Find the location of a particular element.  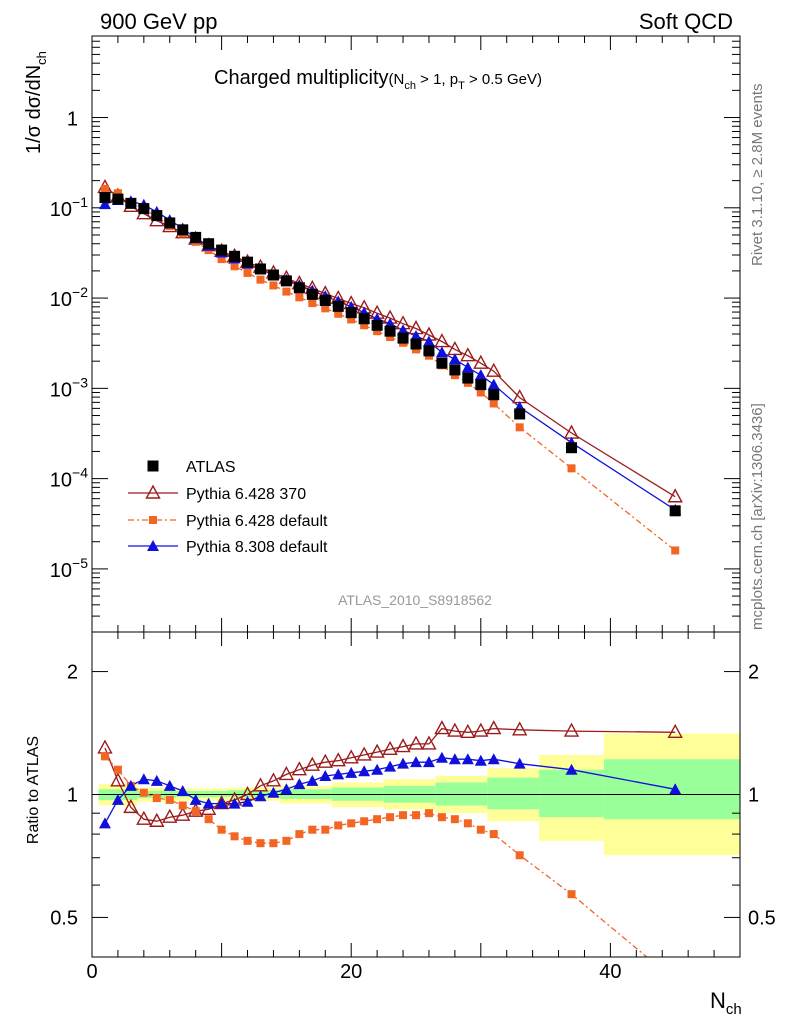

main-y-tick-label-base: 10 is located at coordinates (61, 481).